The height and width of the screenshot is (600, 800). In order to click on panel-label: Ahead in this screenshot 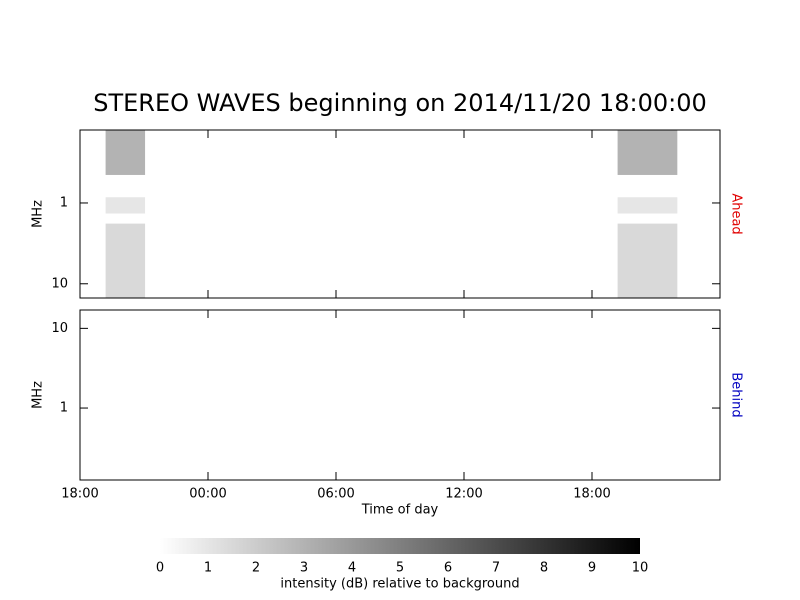, I will do `click(736, 213)`.